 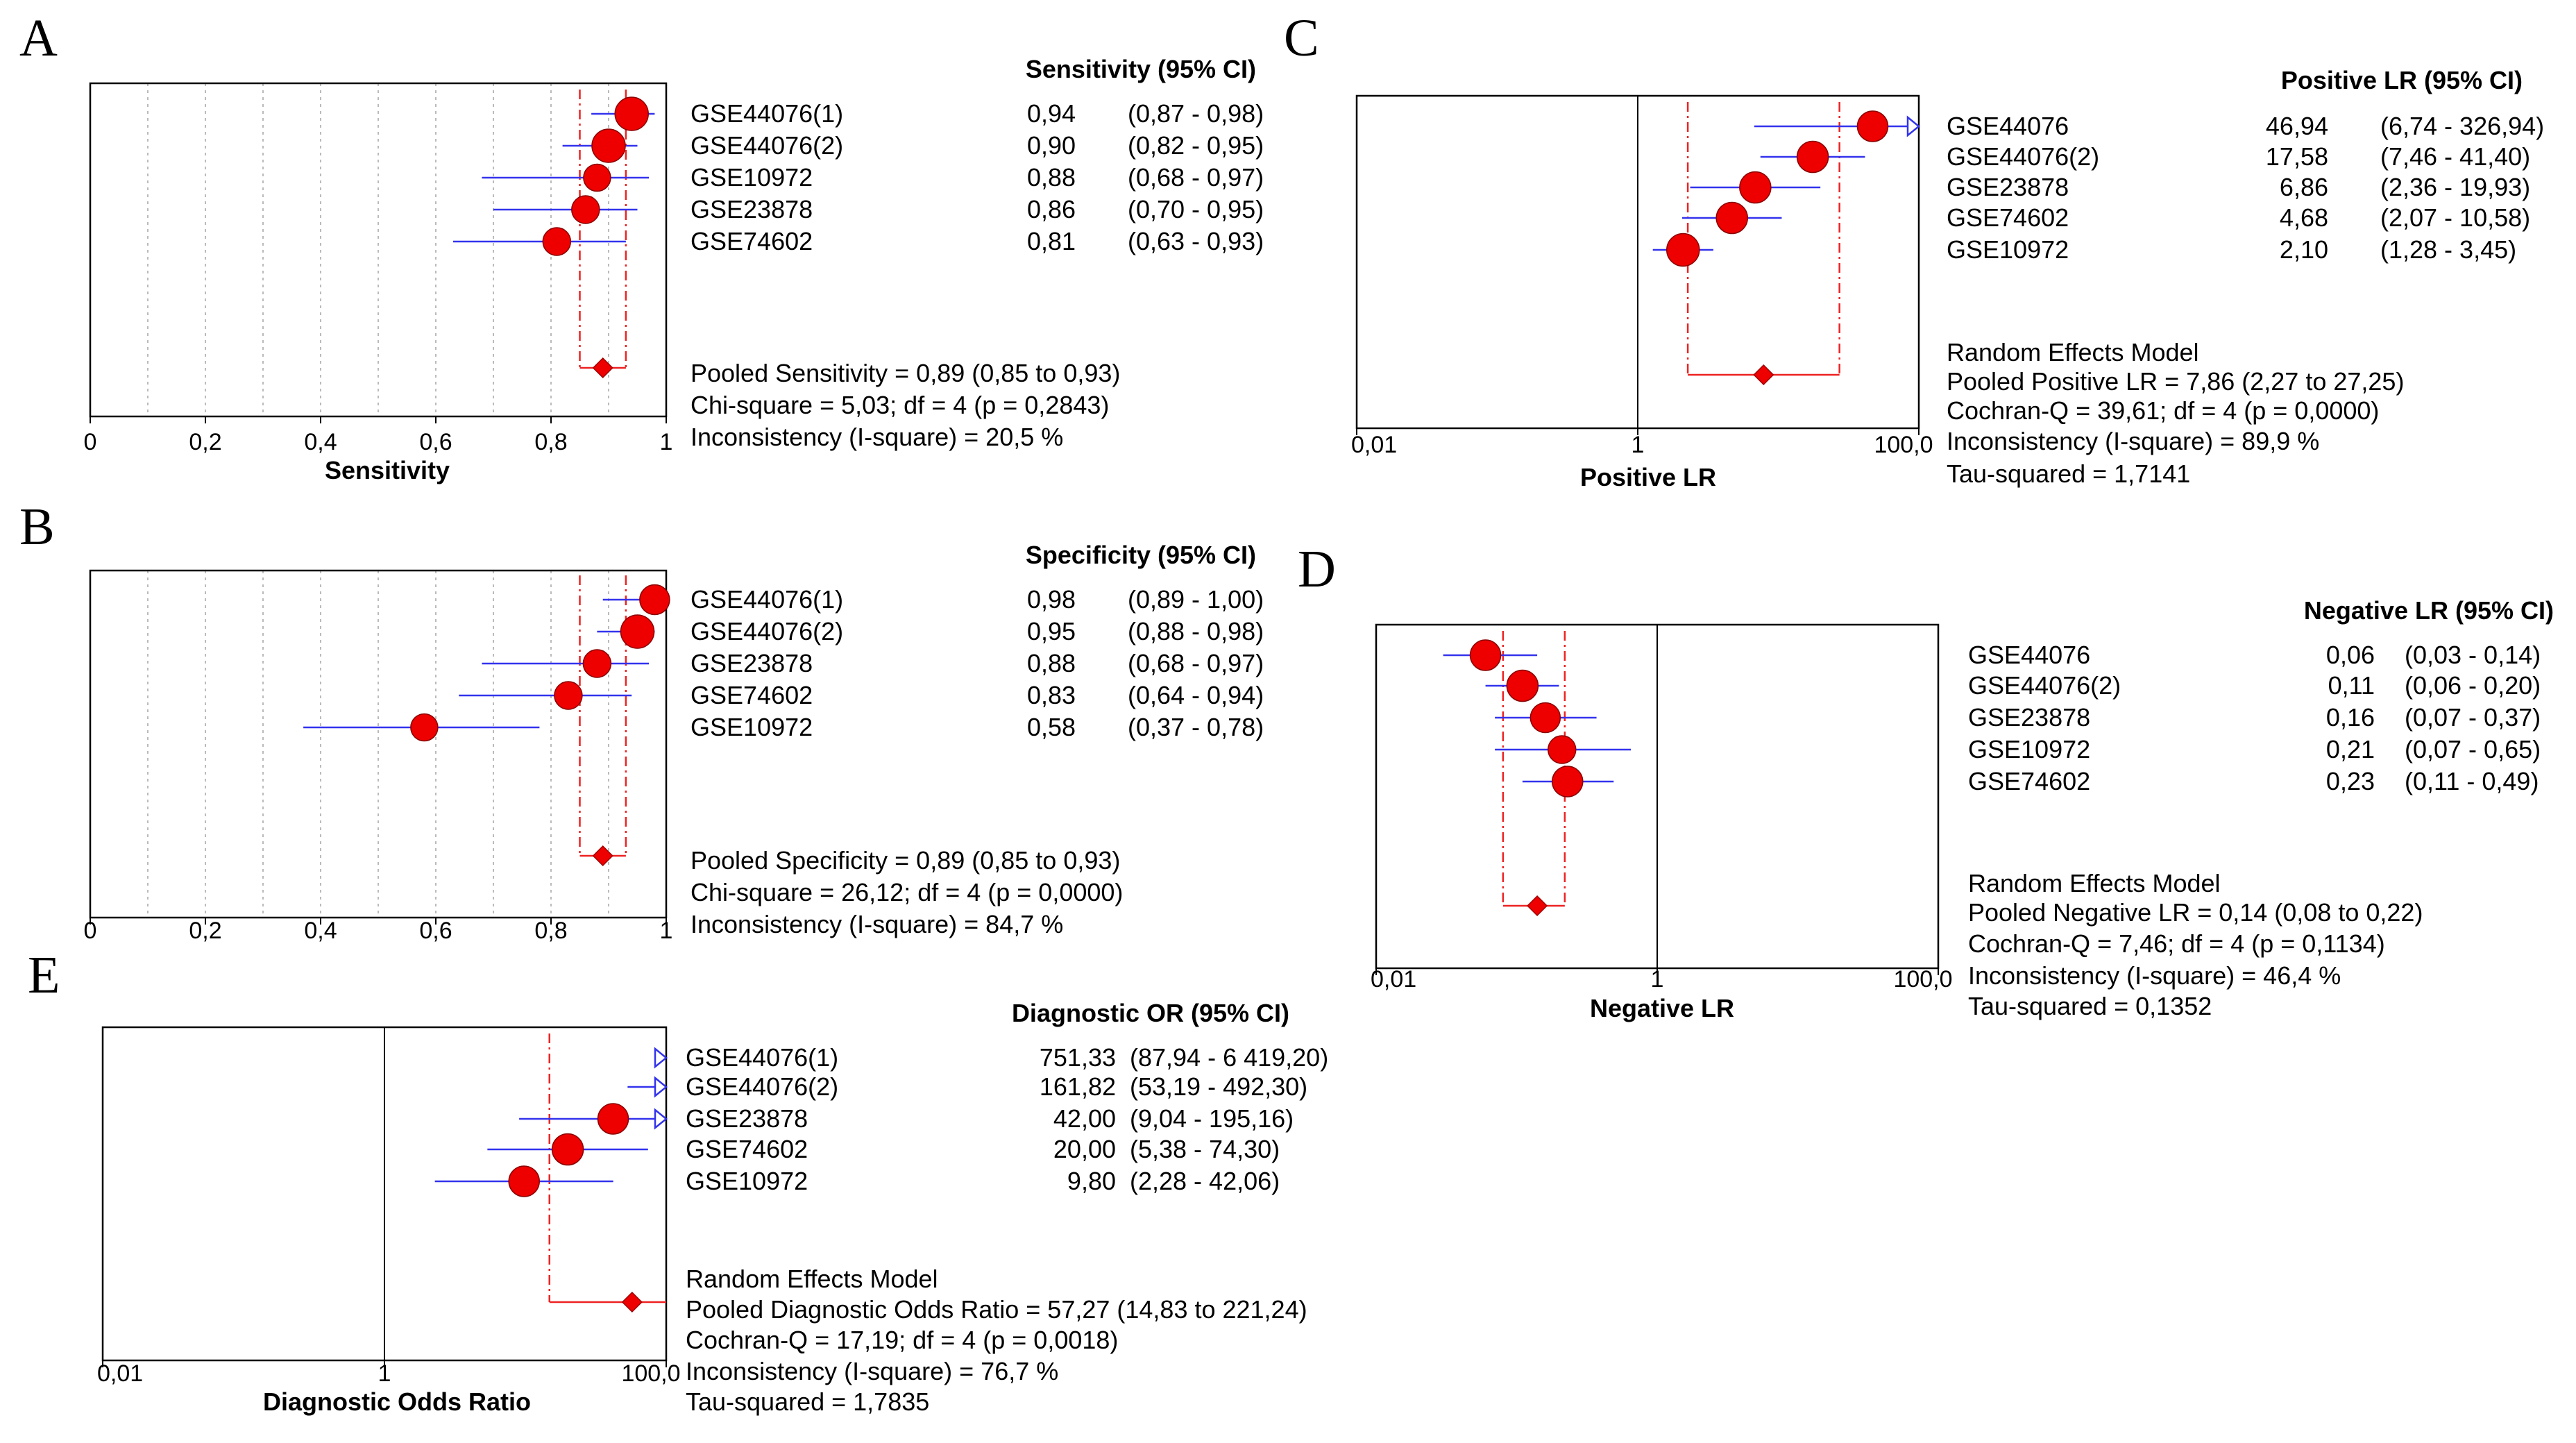 I want to click on study-ci-text: (0,82 - 0,95), so click(x=1196, y=145).